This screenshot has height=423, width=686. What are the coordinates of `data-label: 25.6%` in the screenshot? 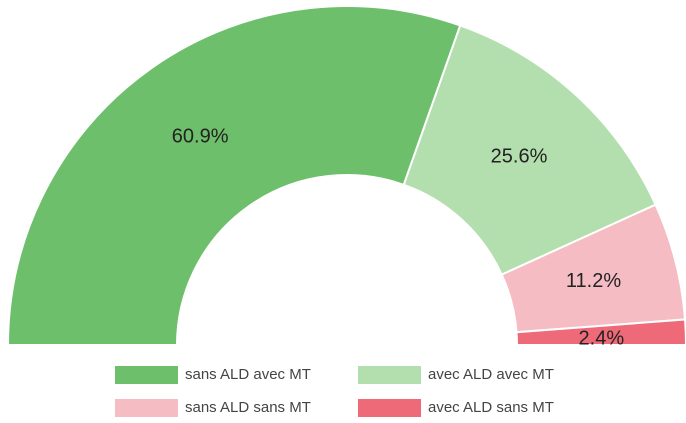 It's located at (519, 157).